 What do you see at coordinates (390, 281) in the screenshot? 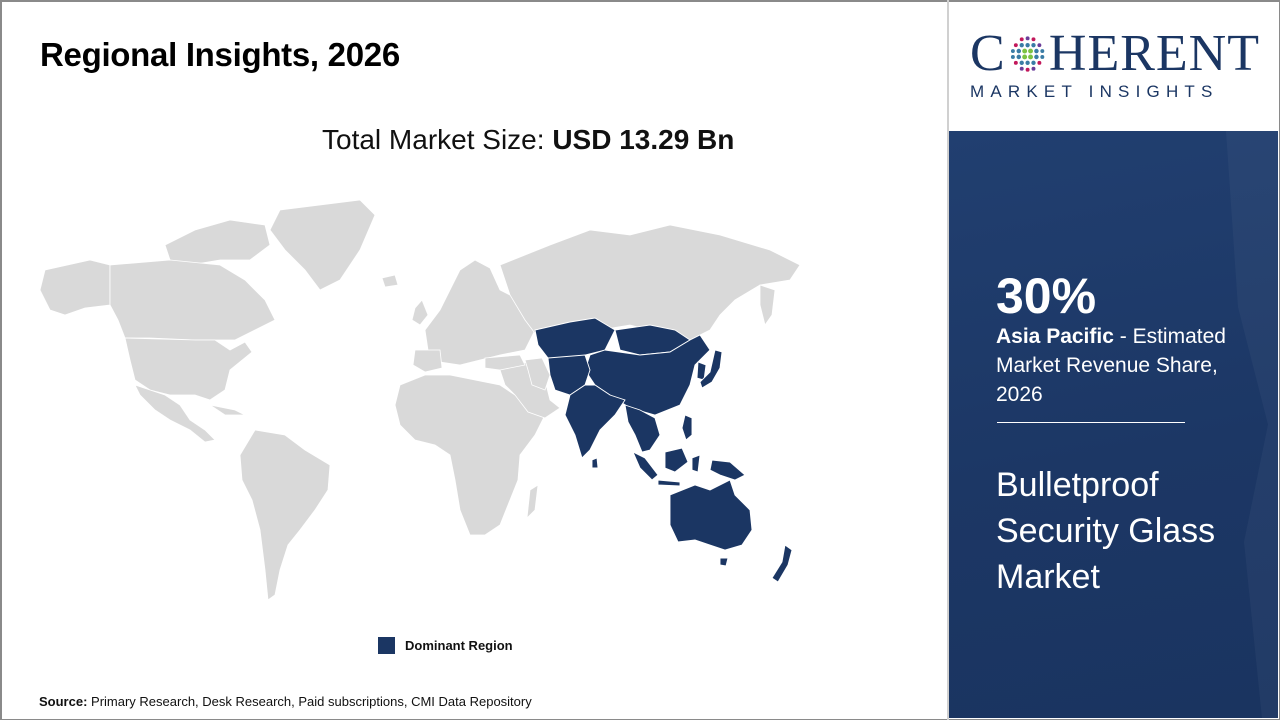
I see `map-iceland` at bounding box center [390, 281].